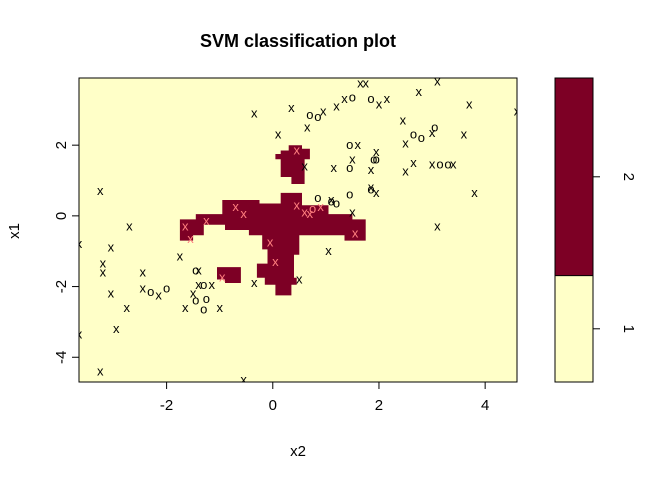 The width and height of the screenshot is (672, 480). Describe the element at coordinates (595, 230) in the screenshot. I see `legend: 12` at that location.